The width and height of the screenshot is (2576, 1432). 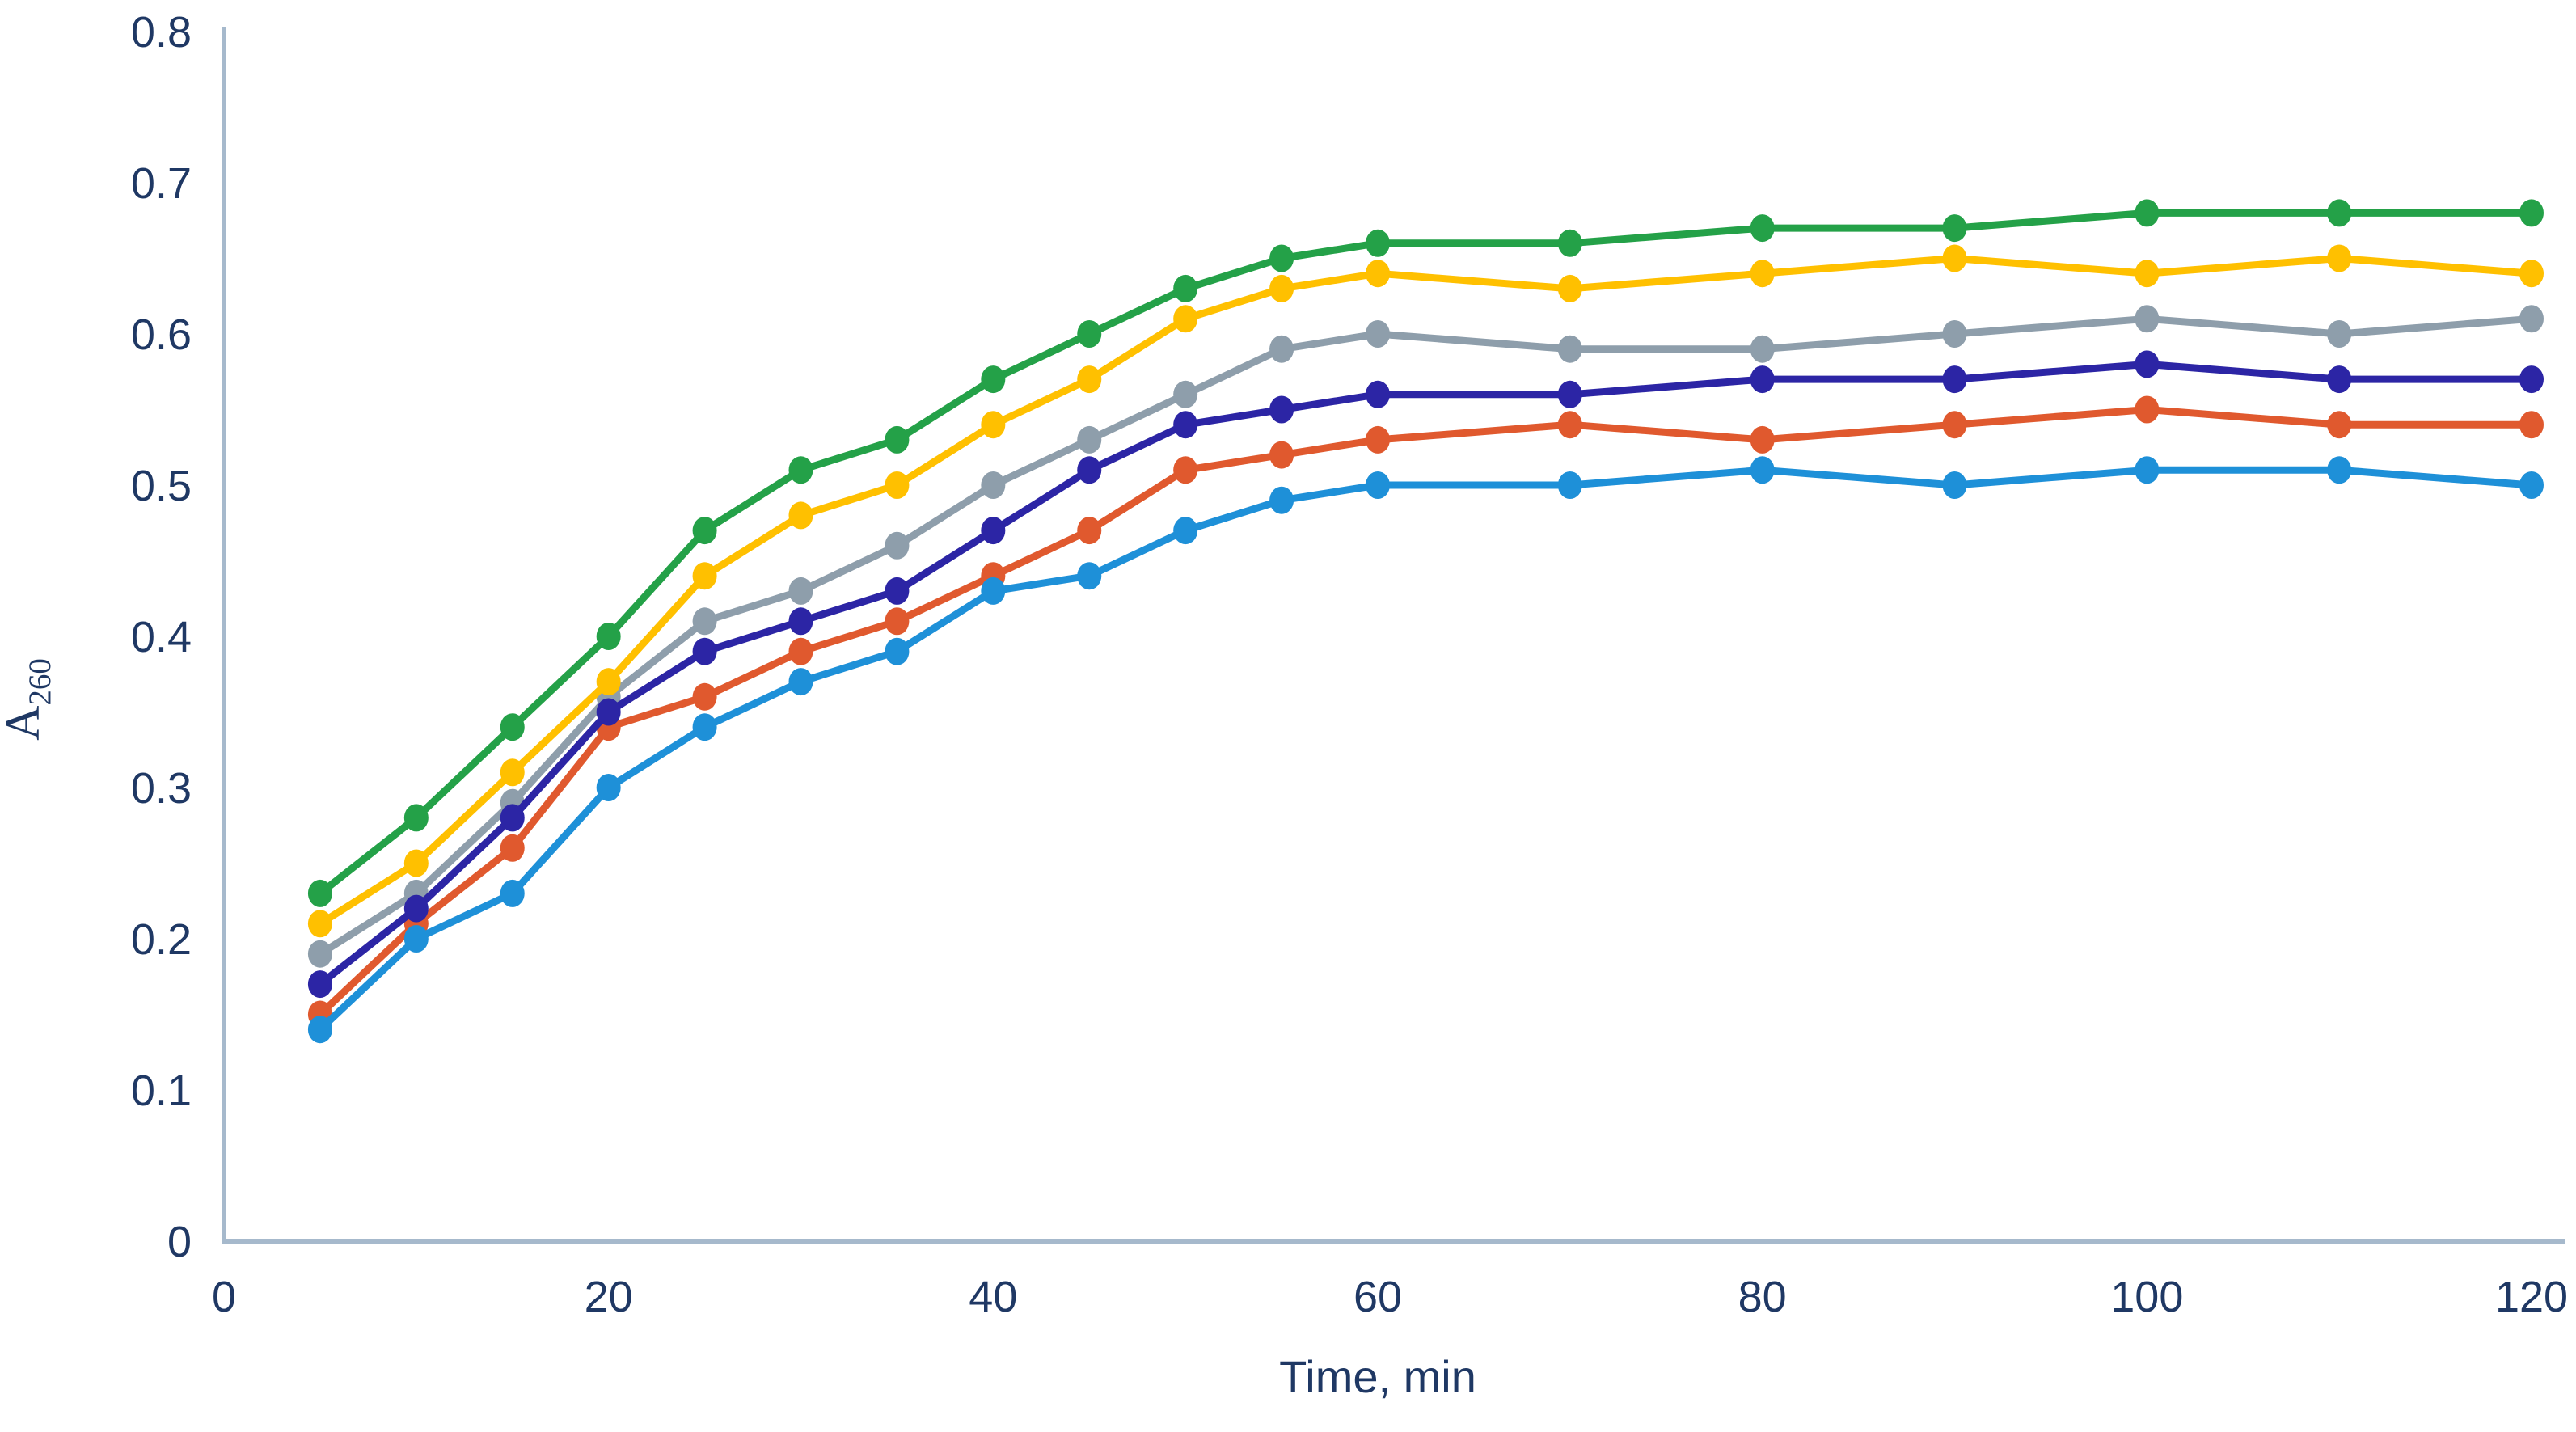 I want to click on data-point-orange-t50, so click(x=1185, y=470).